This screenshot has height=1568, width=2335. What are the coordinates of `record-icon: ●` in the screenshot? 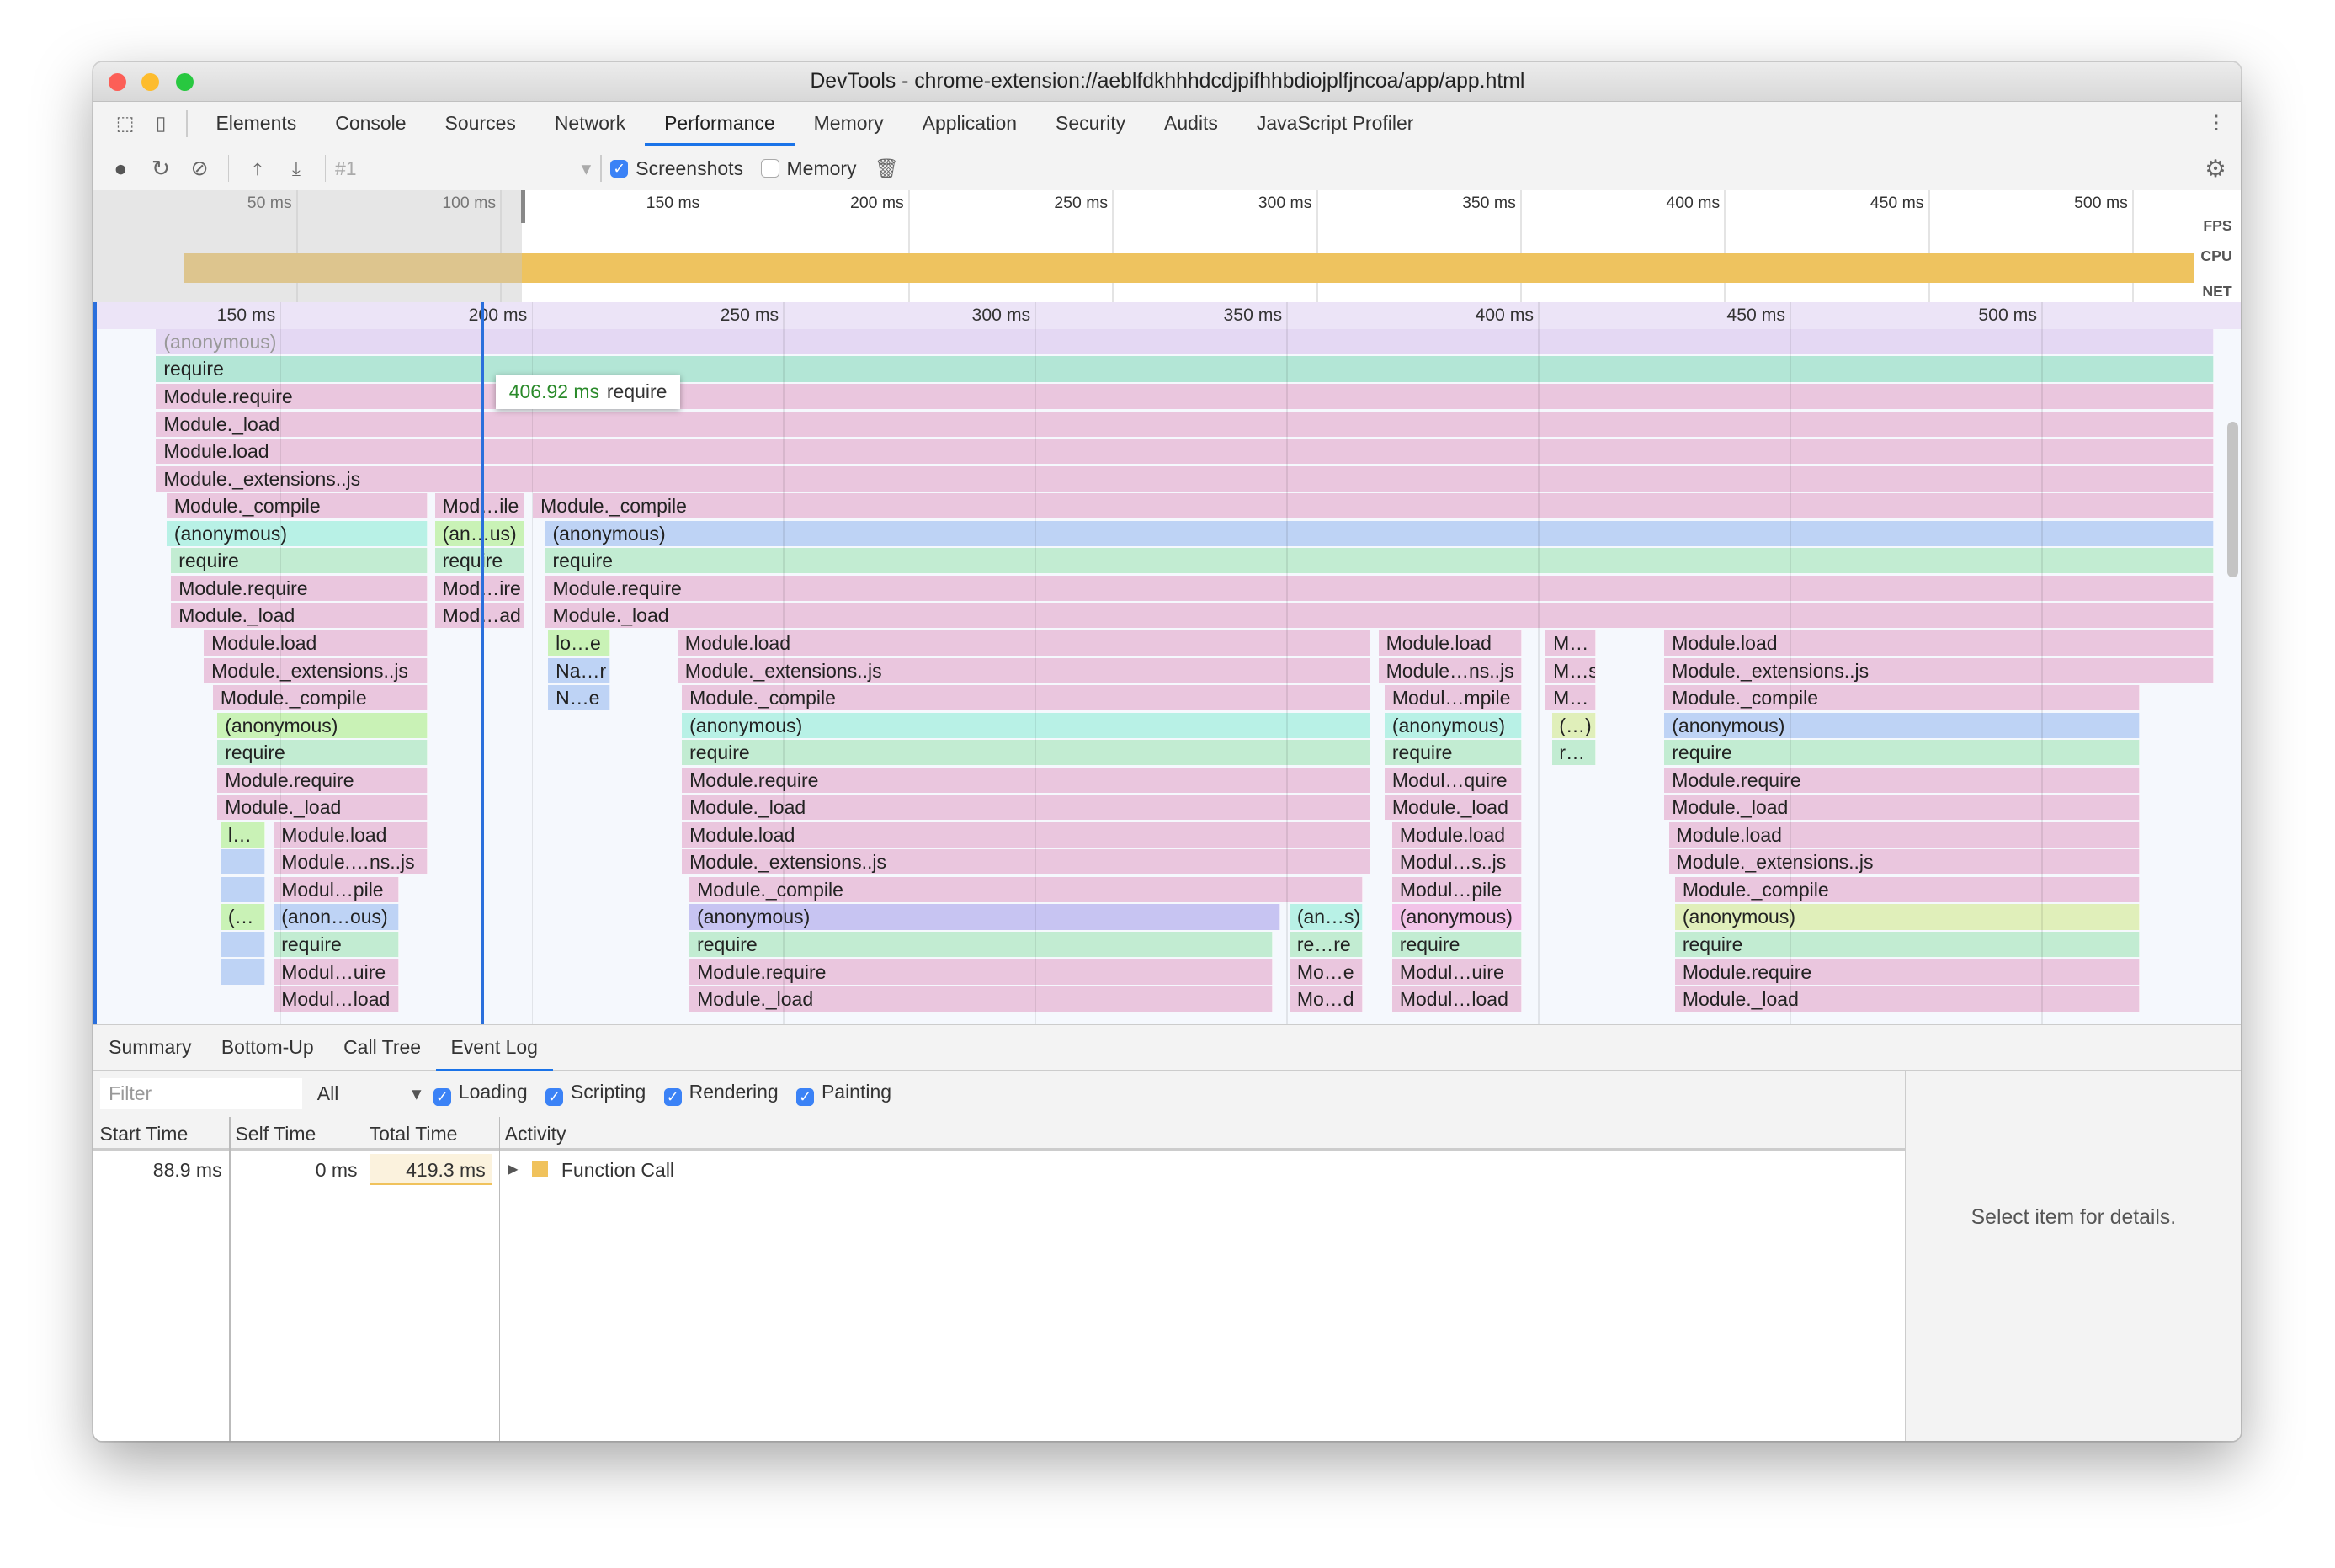 It's located at (121, 168).